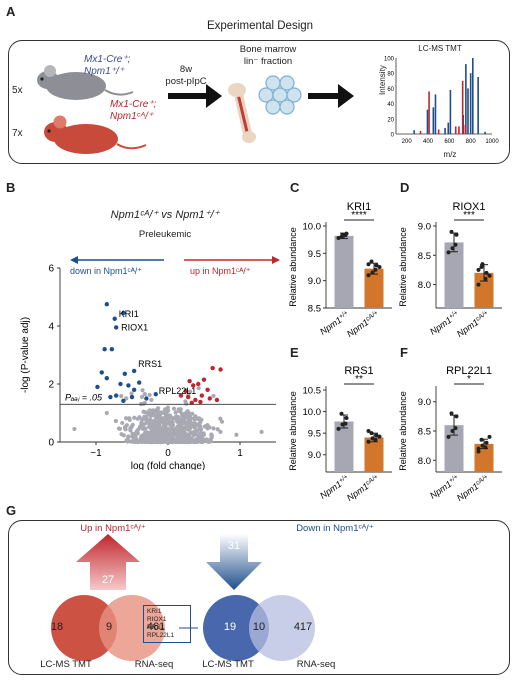  I want to click on ms-y-tick-label: 20, so click(390, 120).